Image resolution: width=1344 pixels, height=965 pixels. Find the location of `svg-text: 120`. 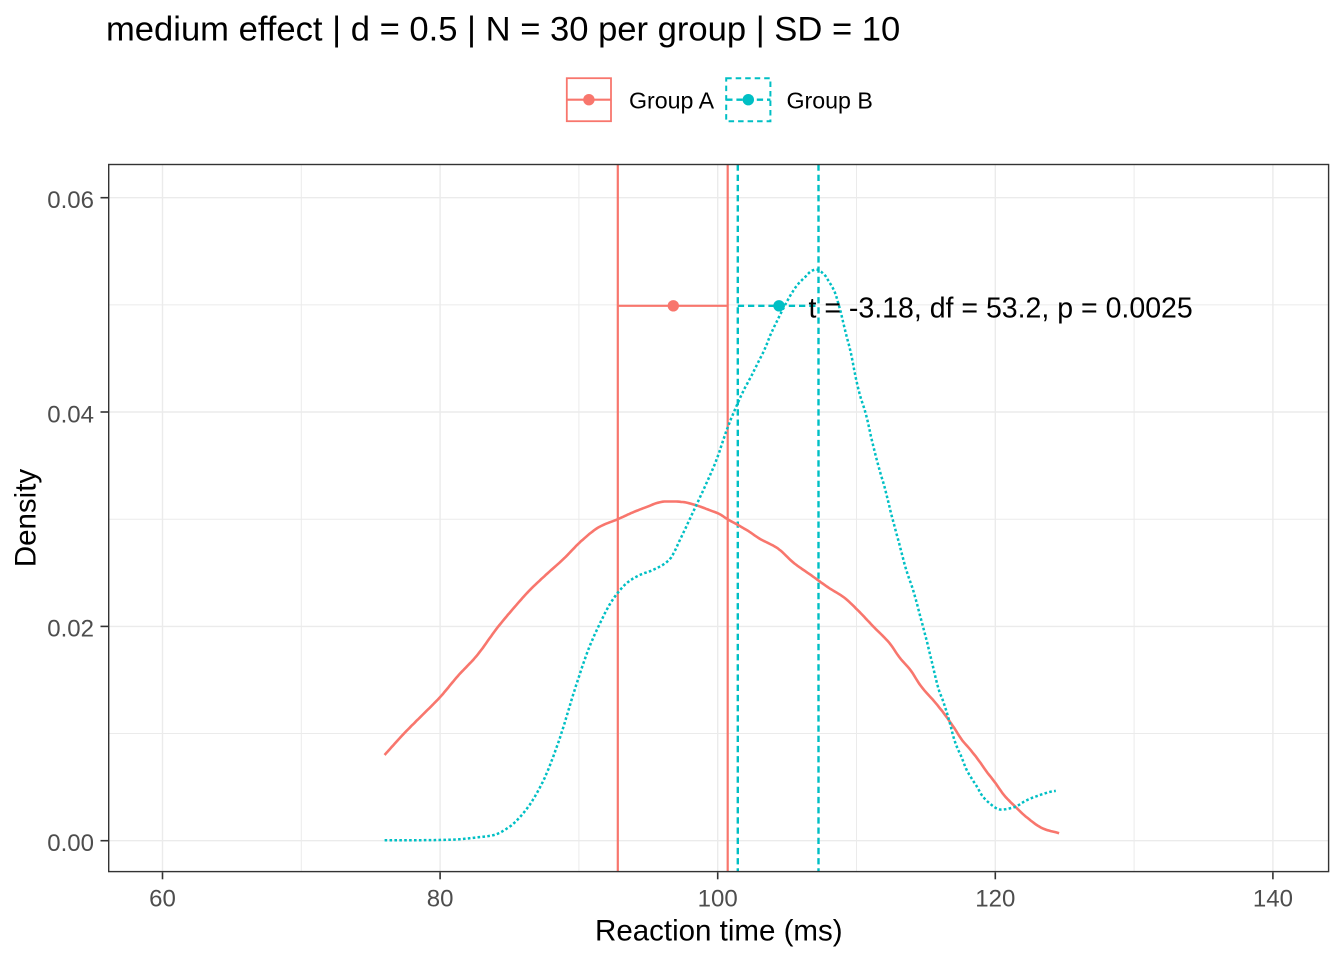

svg-text: 120 is located at coordinates (995, 898).